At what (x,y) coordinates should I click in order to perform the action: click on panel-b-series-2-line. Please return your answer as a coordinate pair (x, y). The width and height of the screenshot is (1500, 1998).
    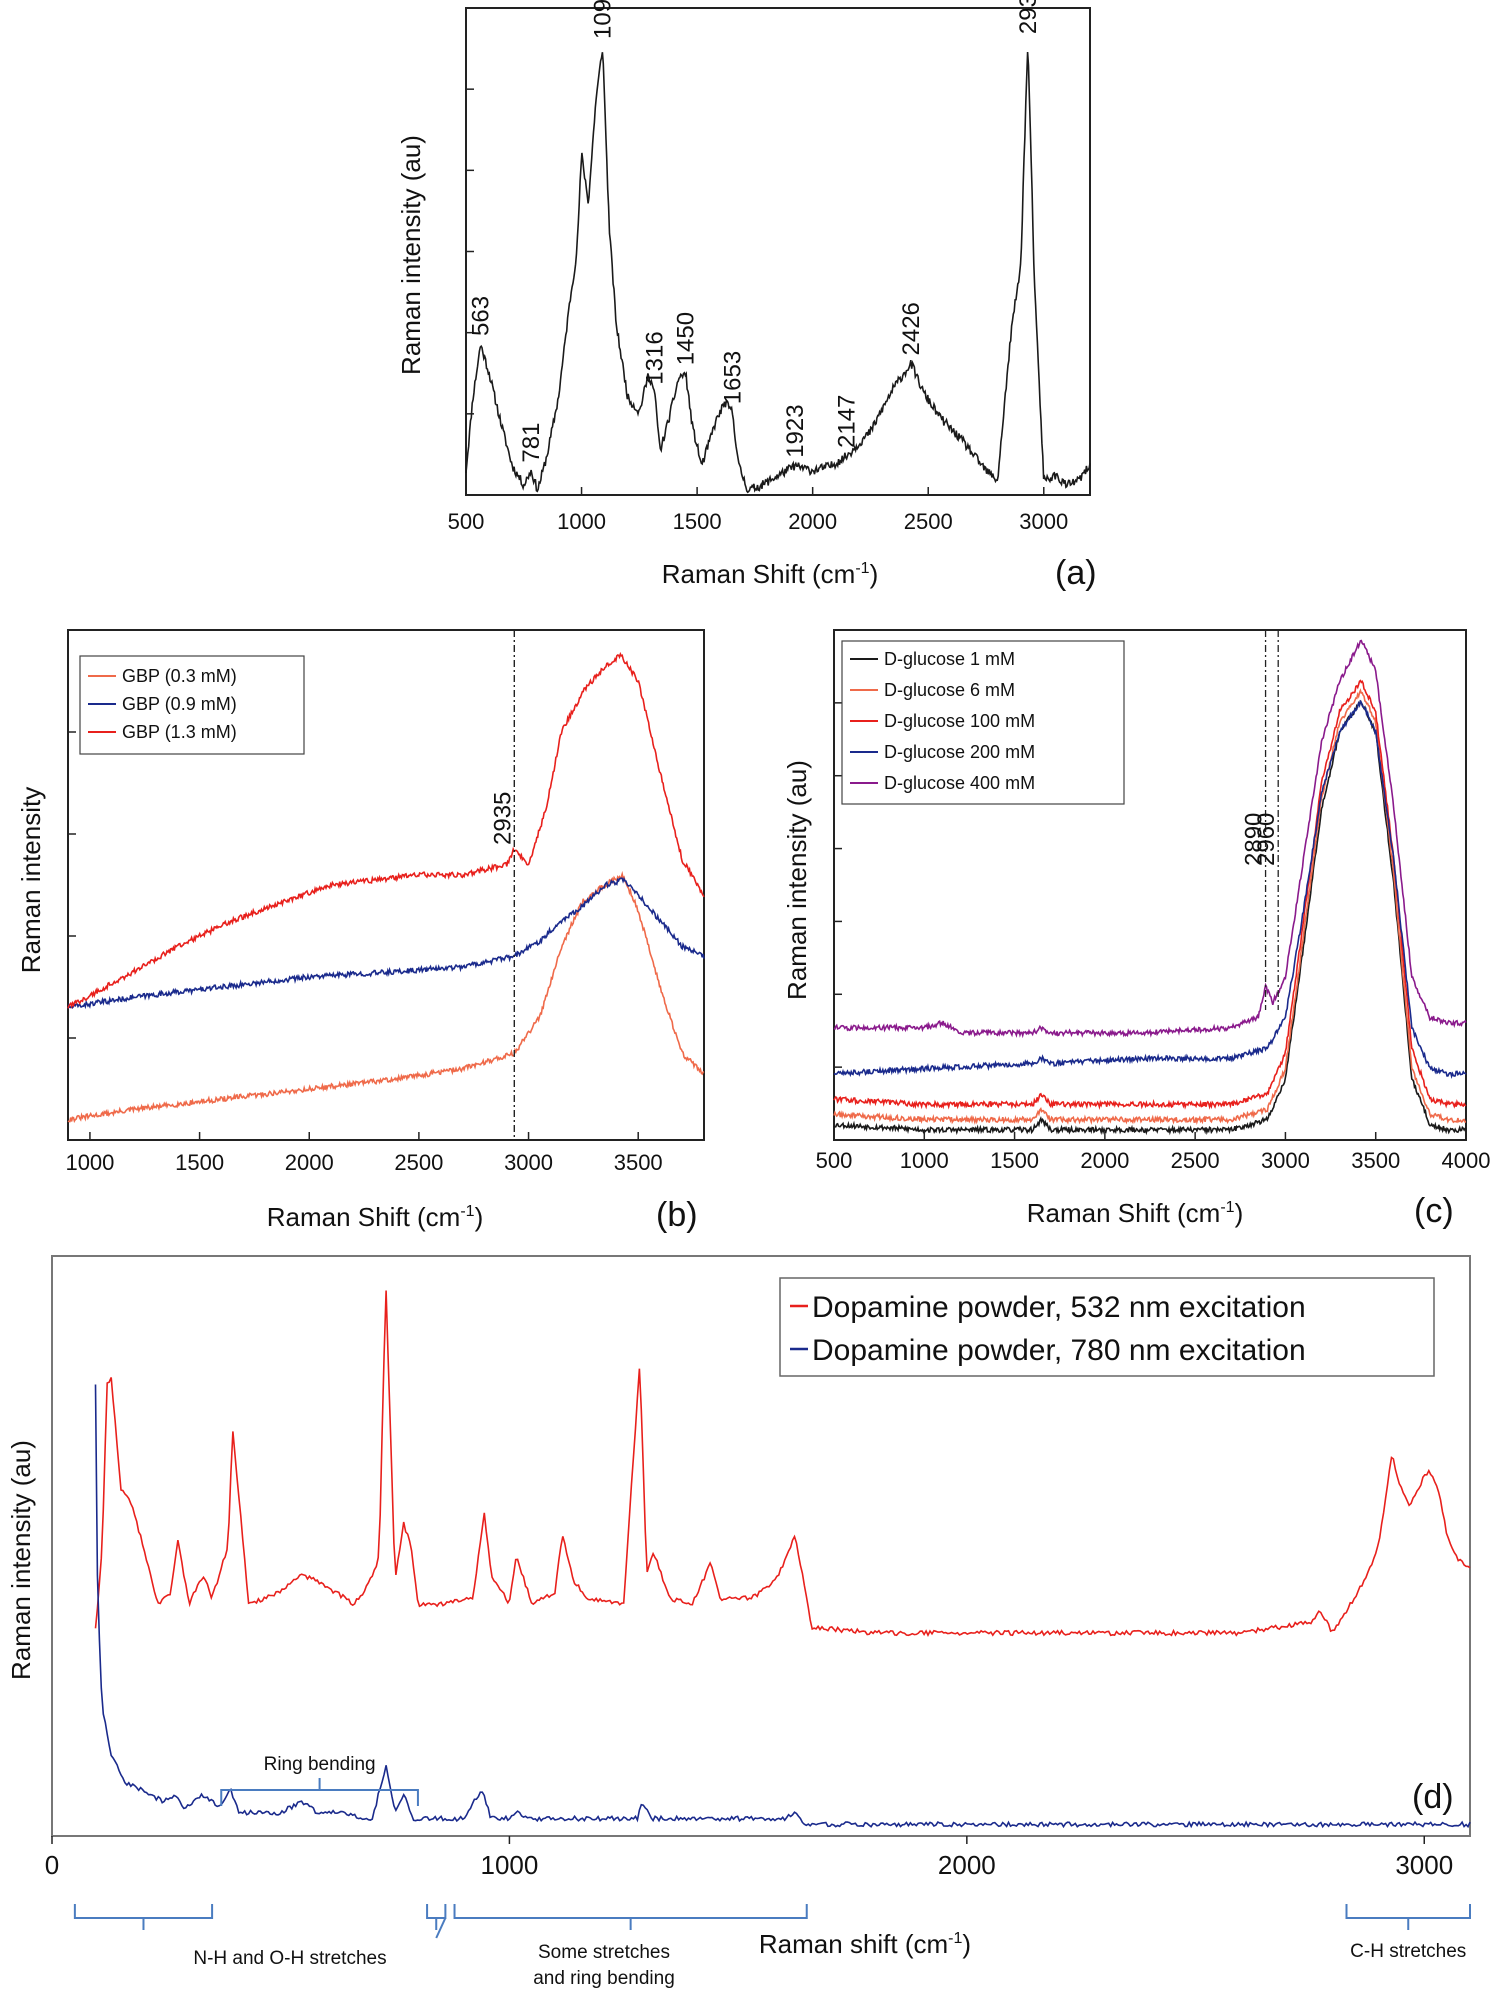
    Looking at the image, I should click on (386, 943).